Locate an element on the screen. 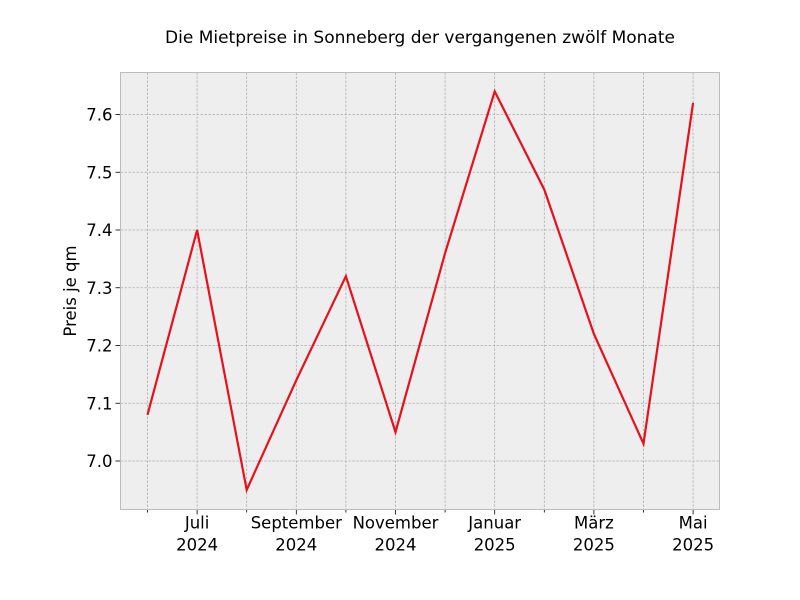 The width and height of the screenshot is (800, 600). x-tick-label-month: Mai is located at coordinates (693, 523).